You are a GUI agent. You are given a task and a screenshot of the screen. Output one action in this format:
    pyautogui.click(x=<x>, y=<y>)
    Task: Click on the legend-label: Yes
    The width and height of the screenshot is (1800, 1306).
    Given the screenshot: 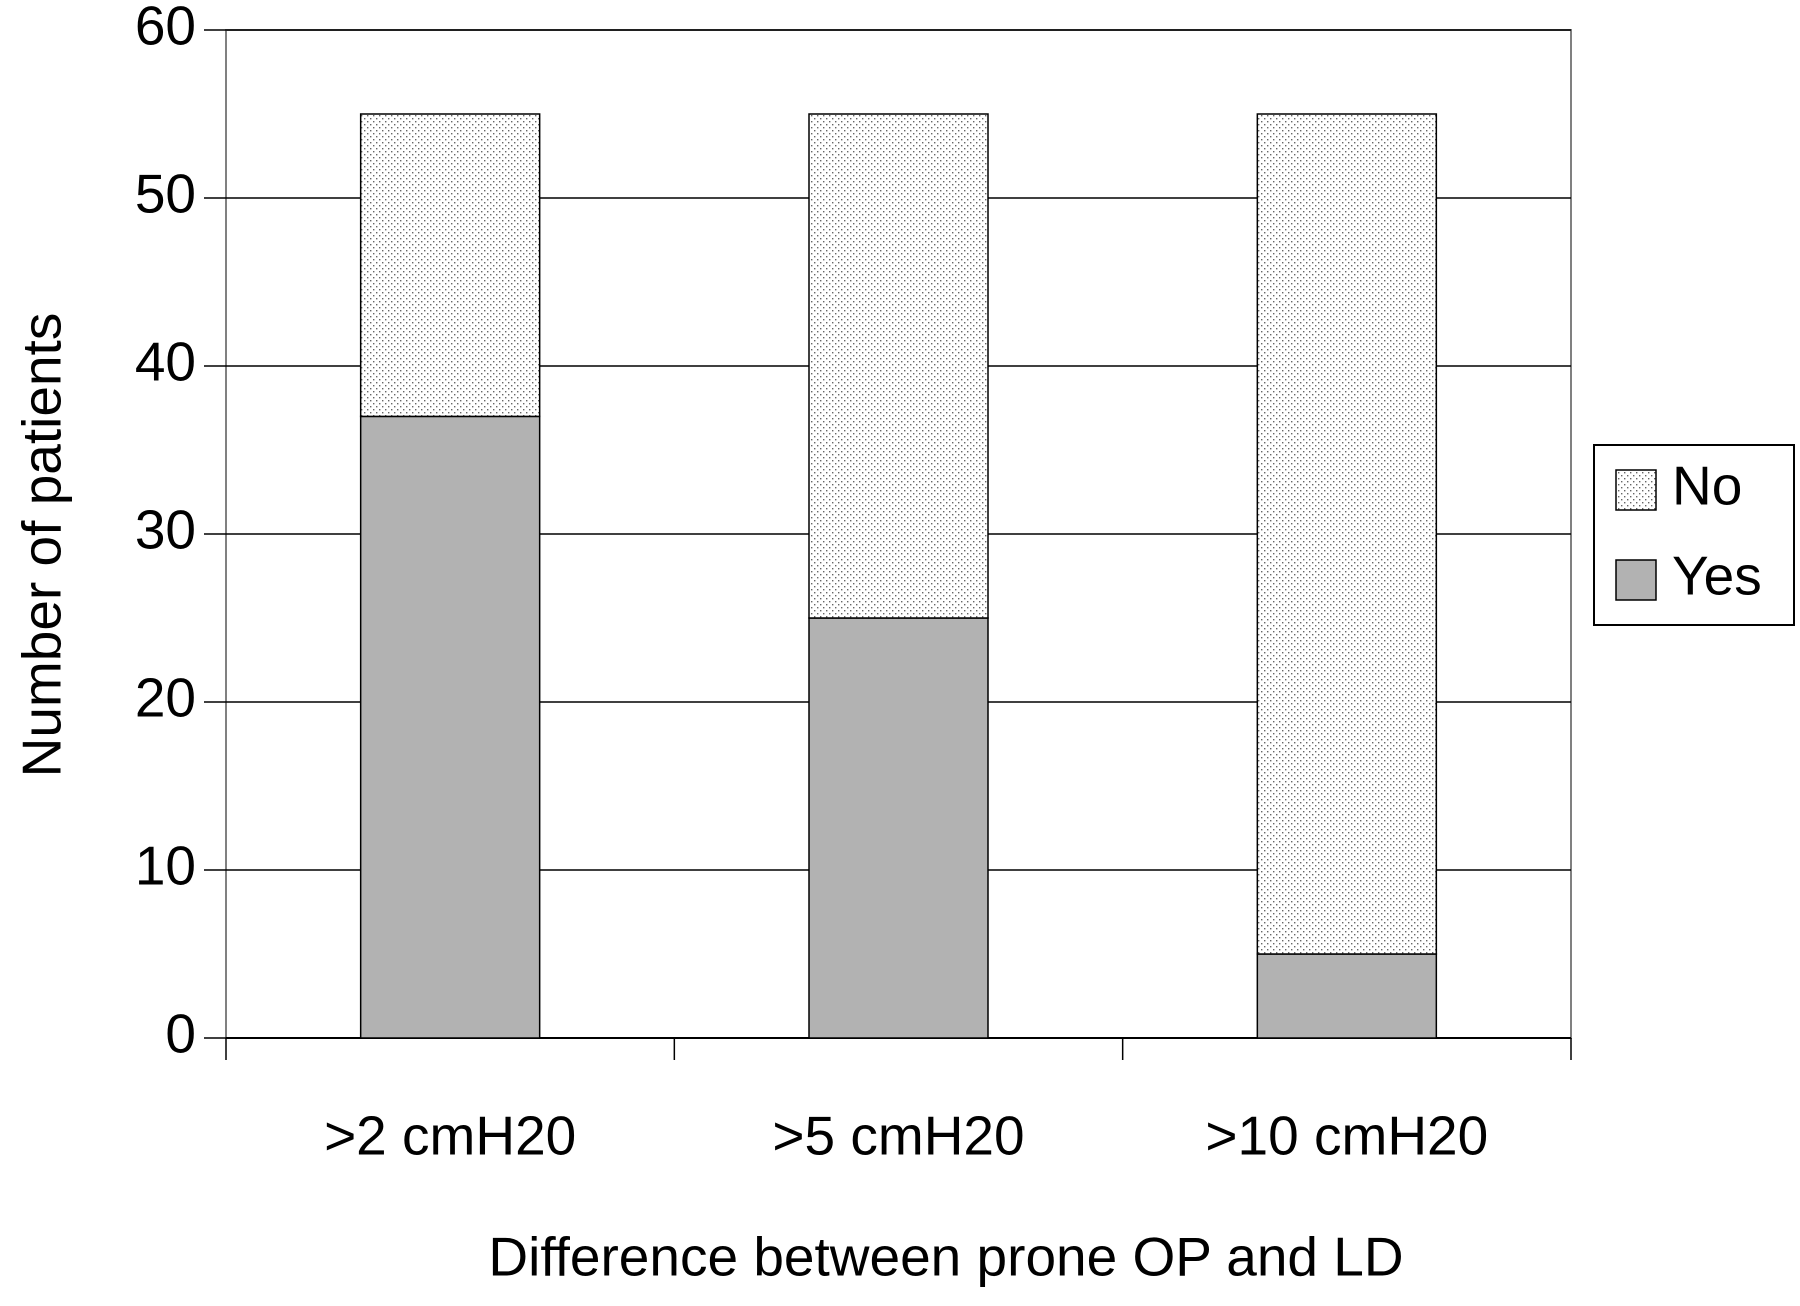 What is the action you would take?
    pyautogui.click(x=1717, y=576)
    